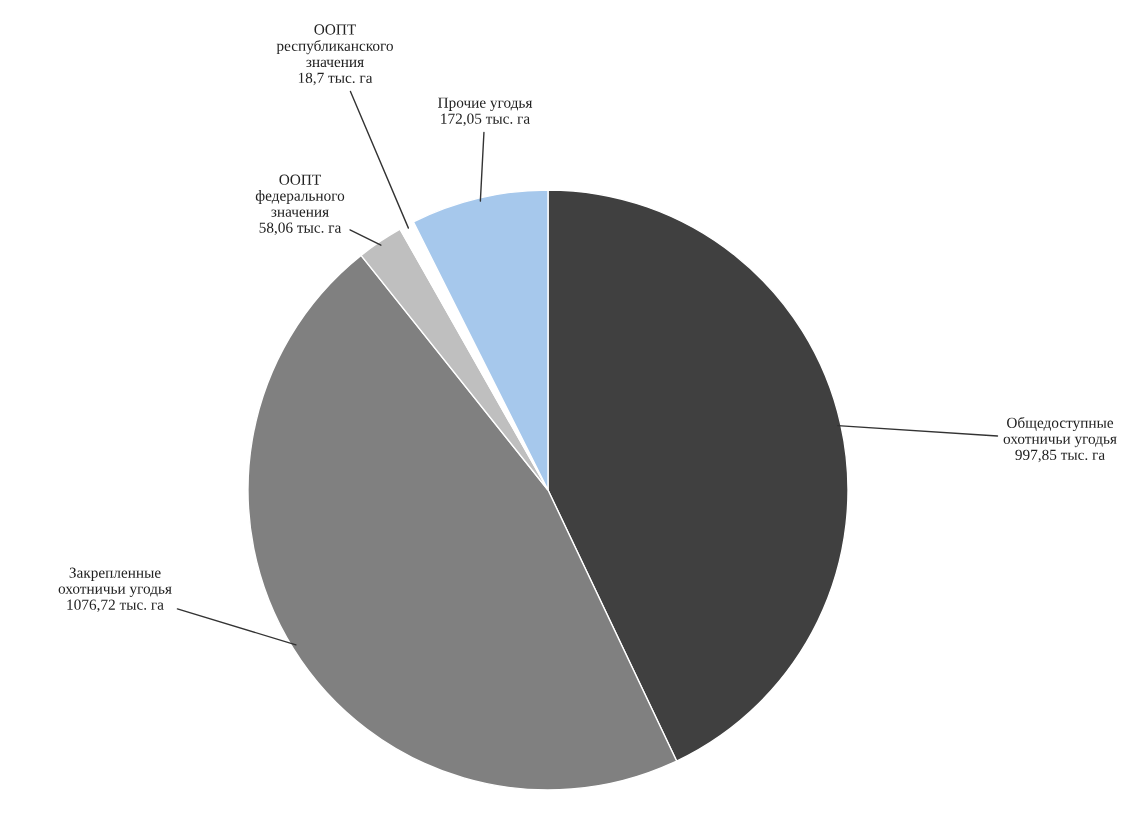 This screenshot has height=814, width=1141. I want to click on data-label: 997,85 тыс. га, so click(1060, 456).